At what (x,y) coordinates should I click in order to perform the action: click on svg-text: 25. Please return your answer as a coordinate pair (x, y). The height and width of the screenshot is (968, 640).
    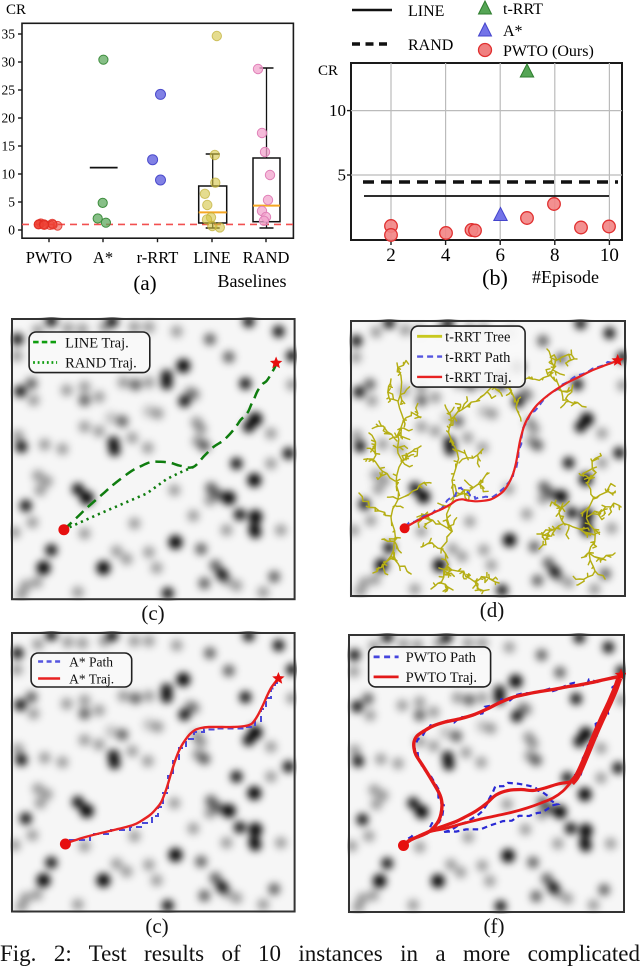
    Looking at the image, I should click on (9, 90).